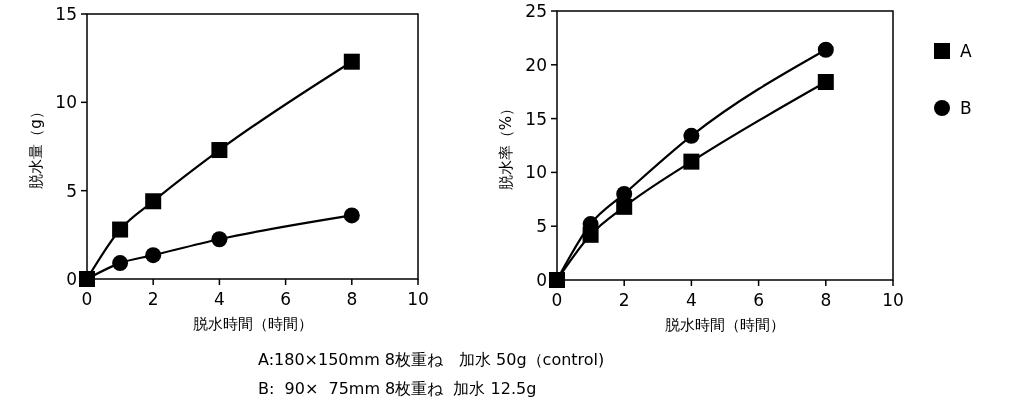  Describe the element at coordinates (966, 108) in the screenshot. I see `legend-label: B` at that location.